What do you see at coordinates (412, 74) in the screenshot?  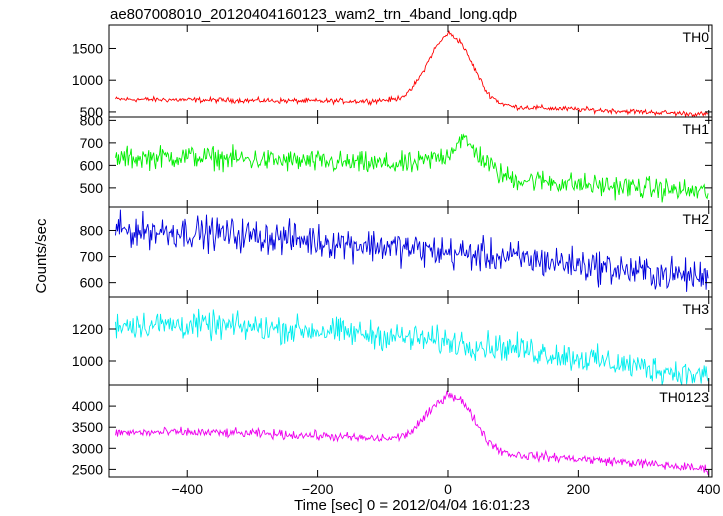 I see `series-line-th0` at bounding box center [412, 74].